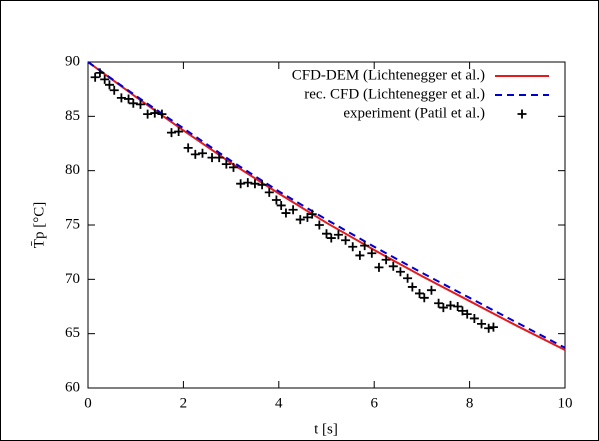  Describe the element at coordinates (279, 403) in the screenshot. I see `x-tick-label: 4` at that location.